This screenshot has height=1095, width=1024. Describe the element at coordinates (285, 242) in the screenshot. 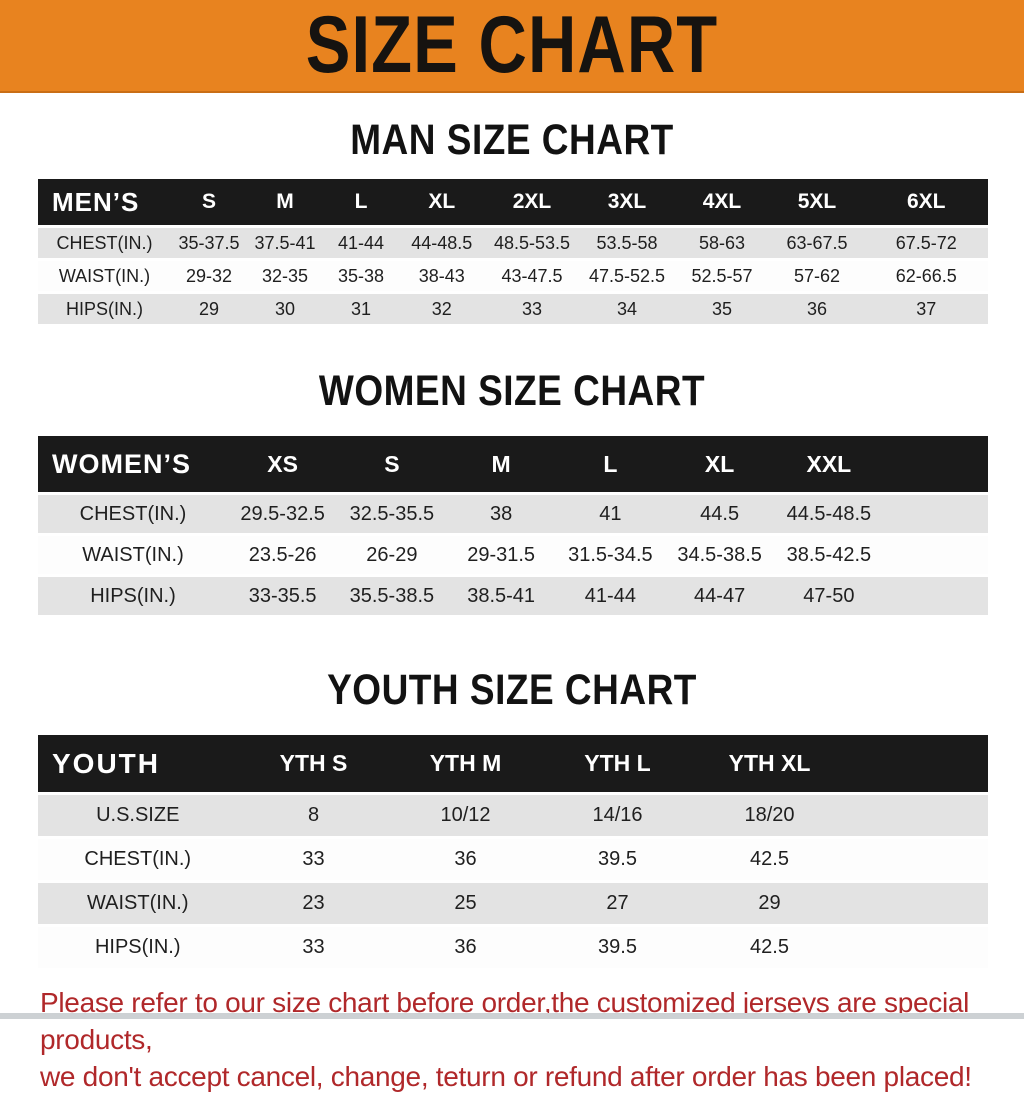

I see `size-value-cell: 37.5-41` at that location.